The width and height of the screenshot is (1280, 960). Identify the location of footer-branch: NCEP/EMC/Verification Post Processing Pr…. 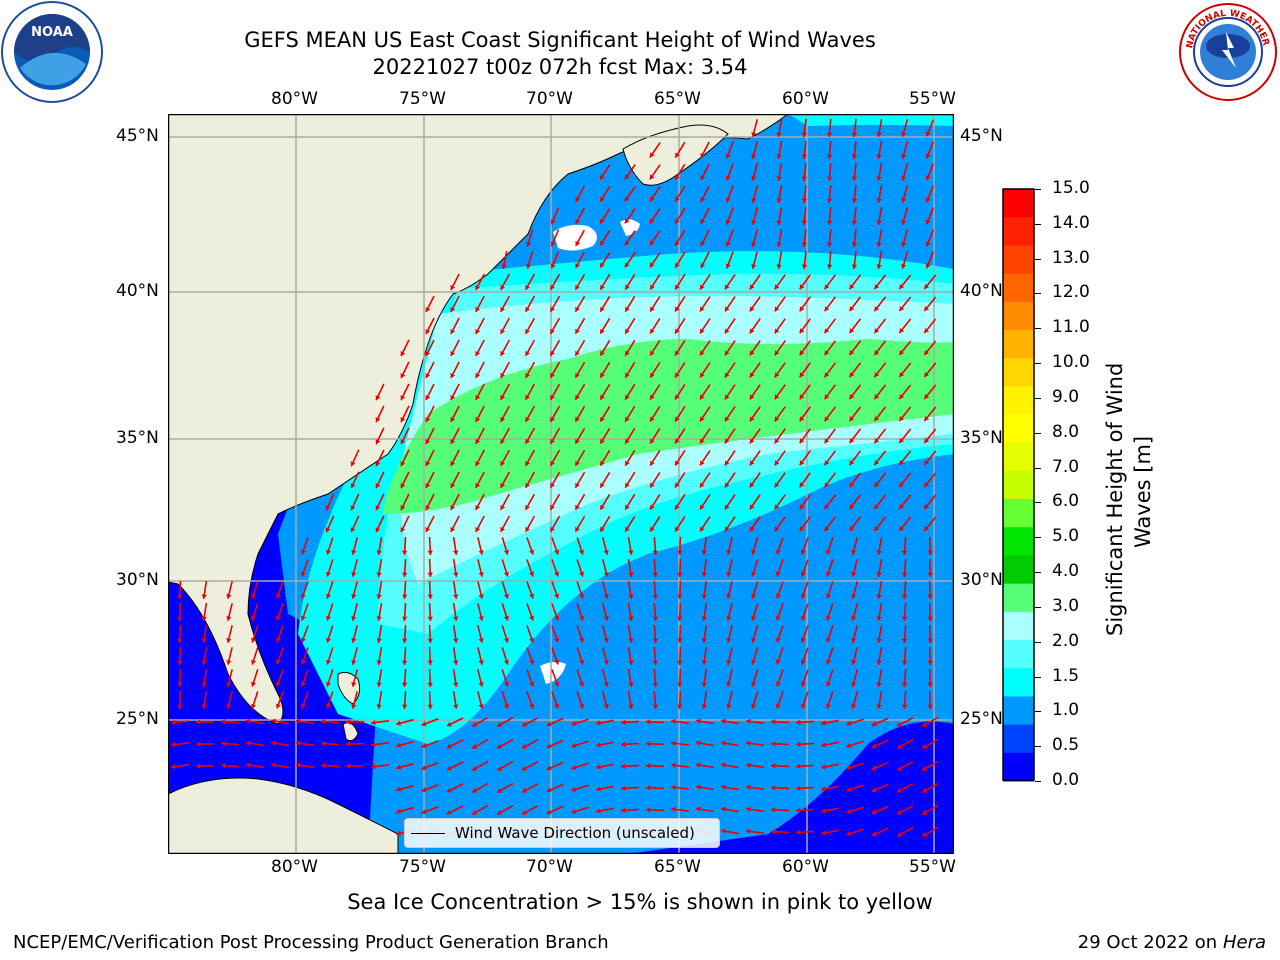
(311, 942).